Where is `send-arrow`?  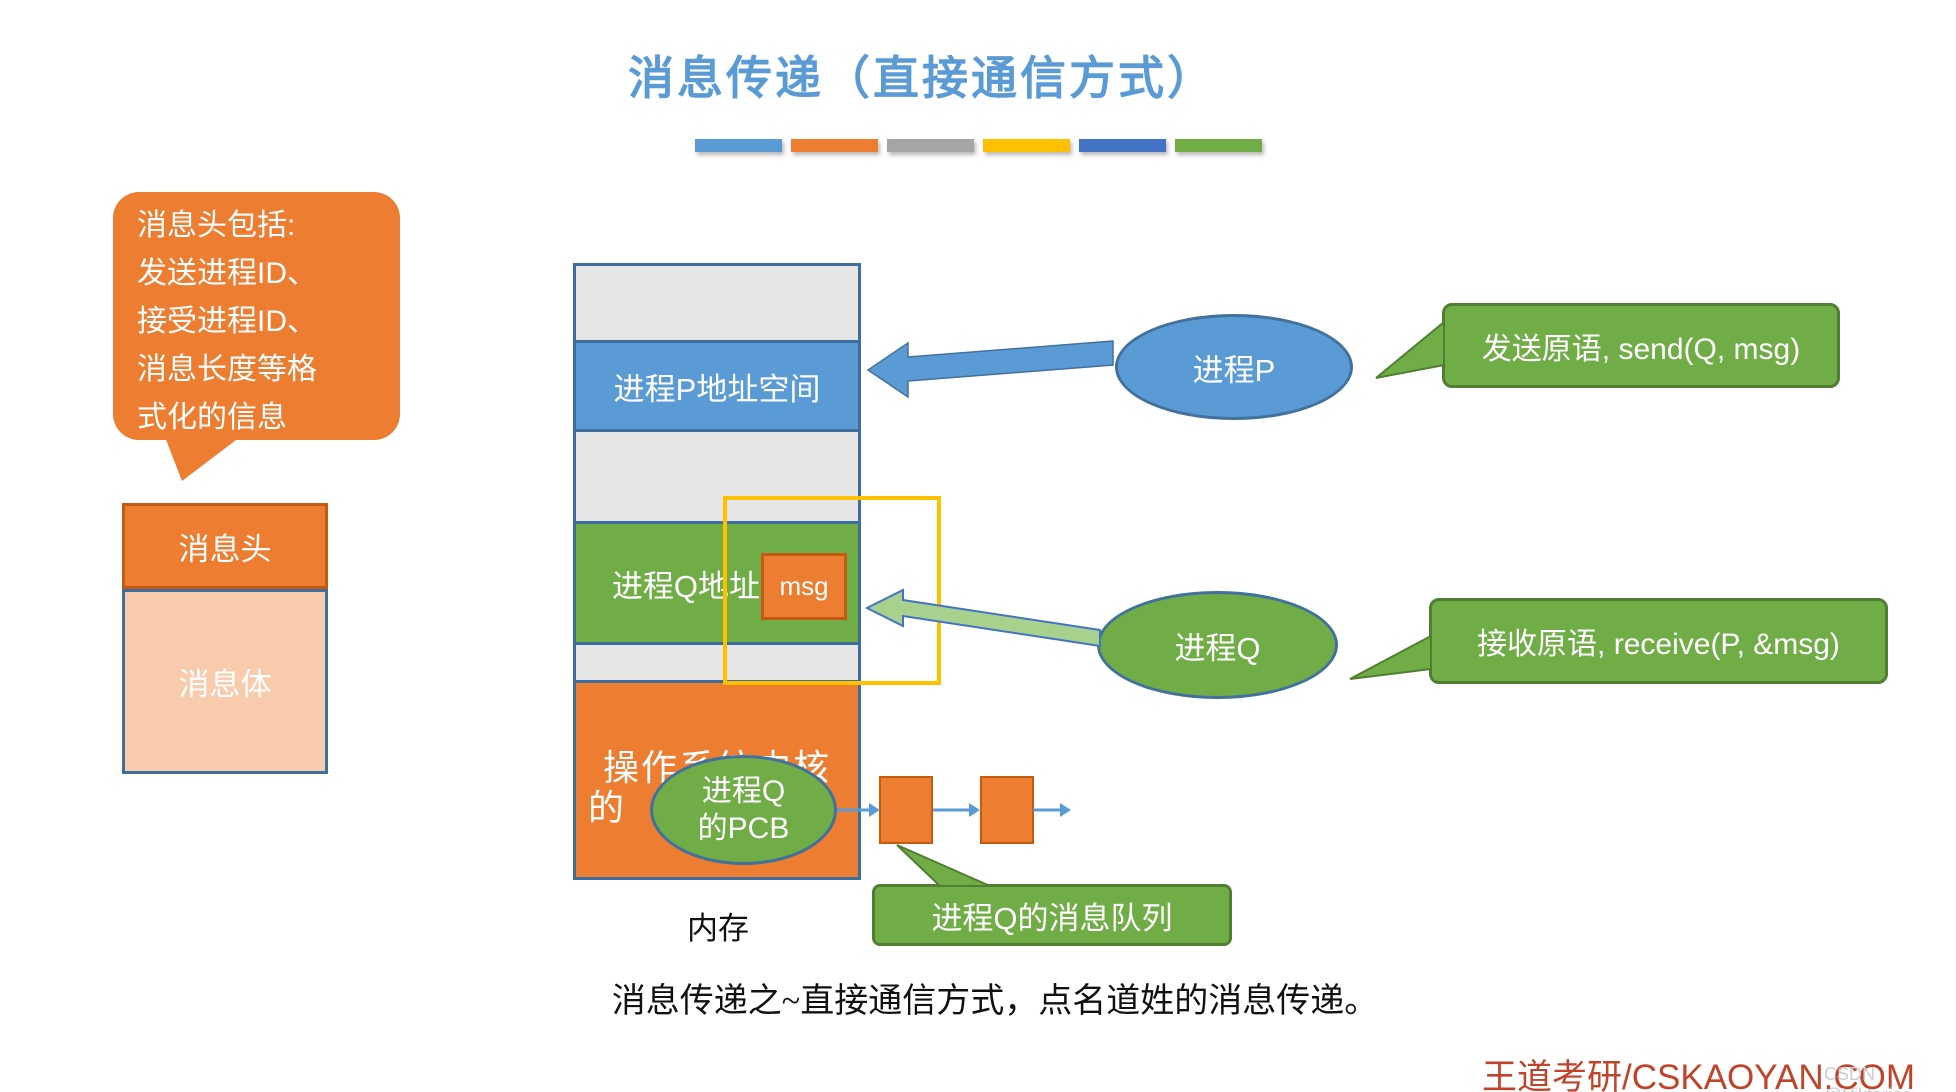
send-arrow is located at coordinates (990, 369).